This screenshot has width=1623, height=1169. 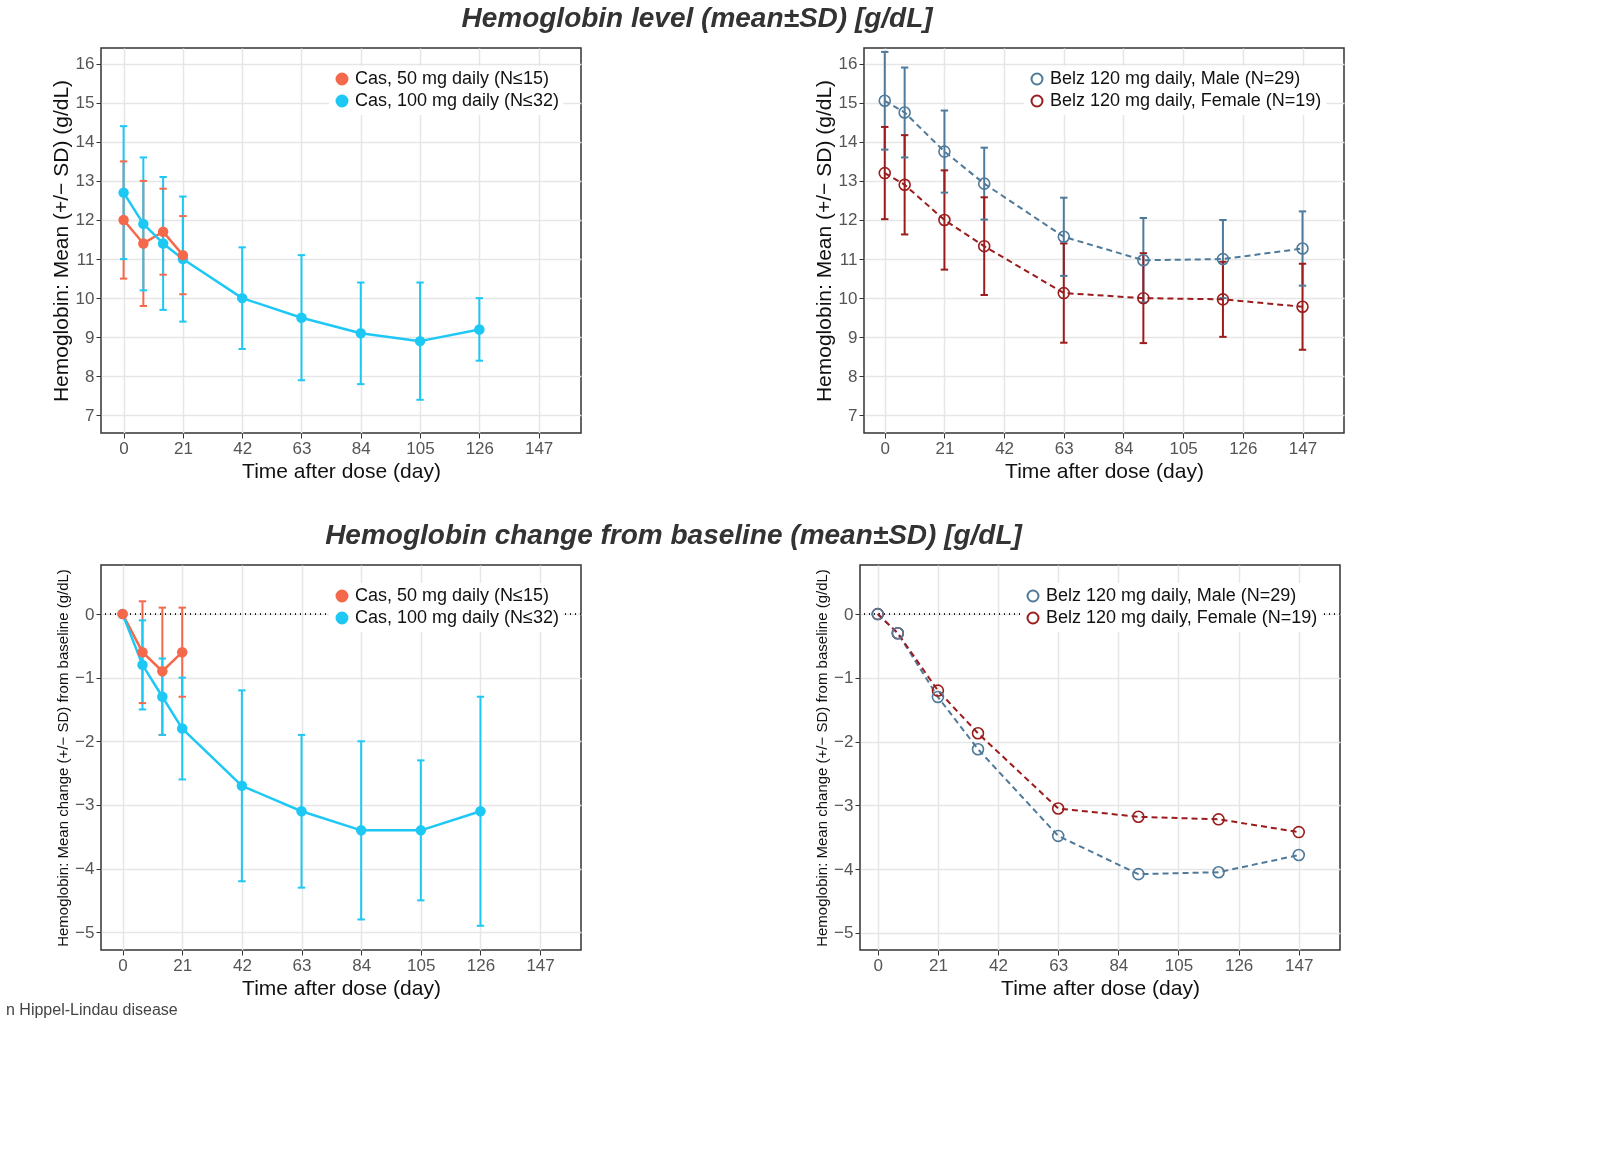 What do you see at coordinates (92, 1009) in the screenshot?
I see `text: n Hippel-Lindau disease` at bounding box center [92, 1009].